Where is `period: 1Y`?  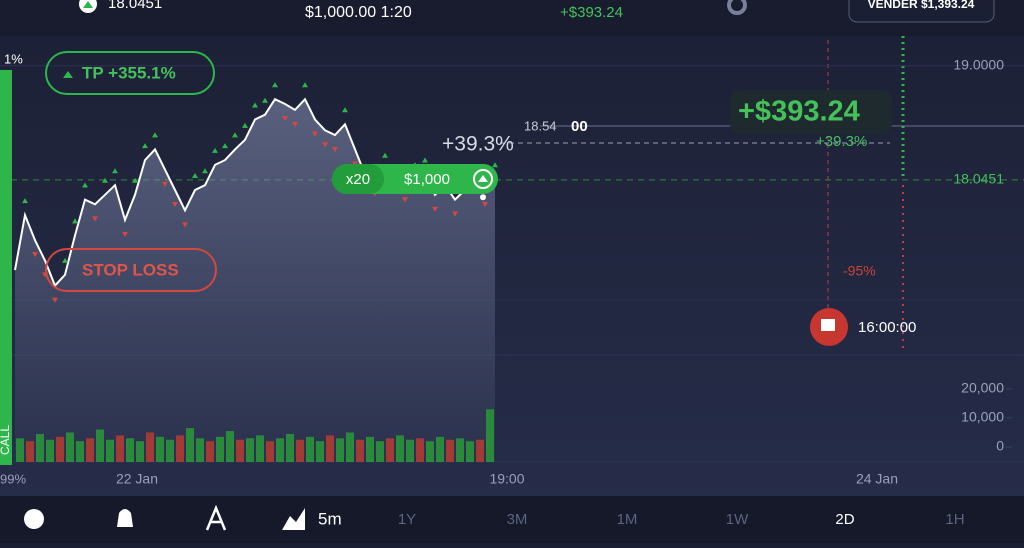
period: 1Y is located at coordinates (407, 519).